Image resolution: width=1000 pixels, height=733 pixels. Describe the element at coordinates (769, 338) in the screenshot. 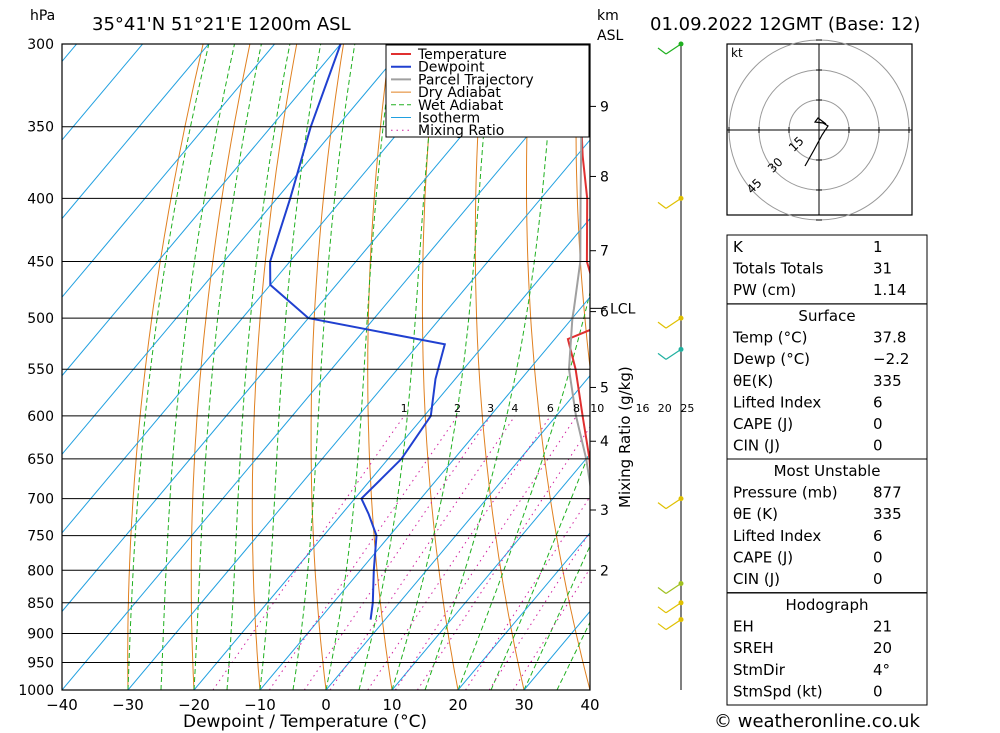

I see `surface-row-label: Temp (°C)` at that location.